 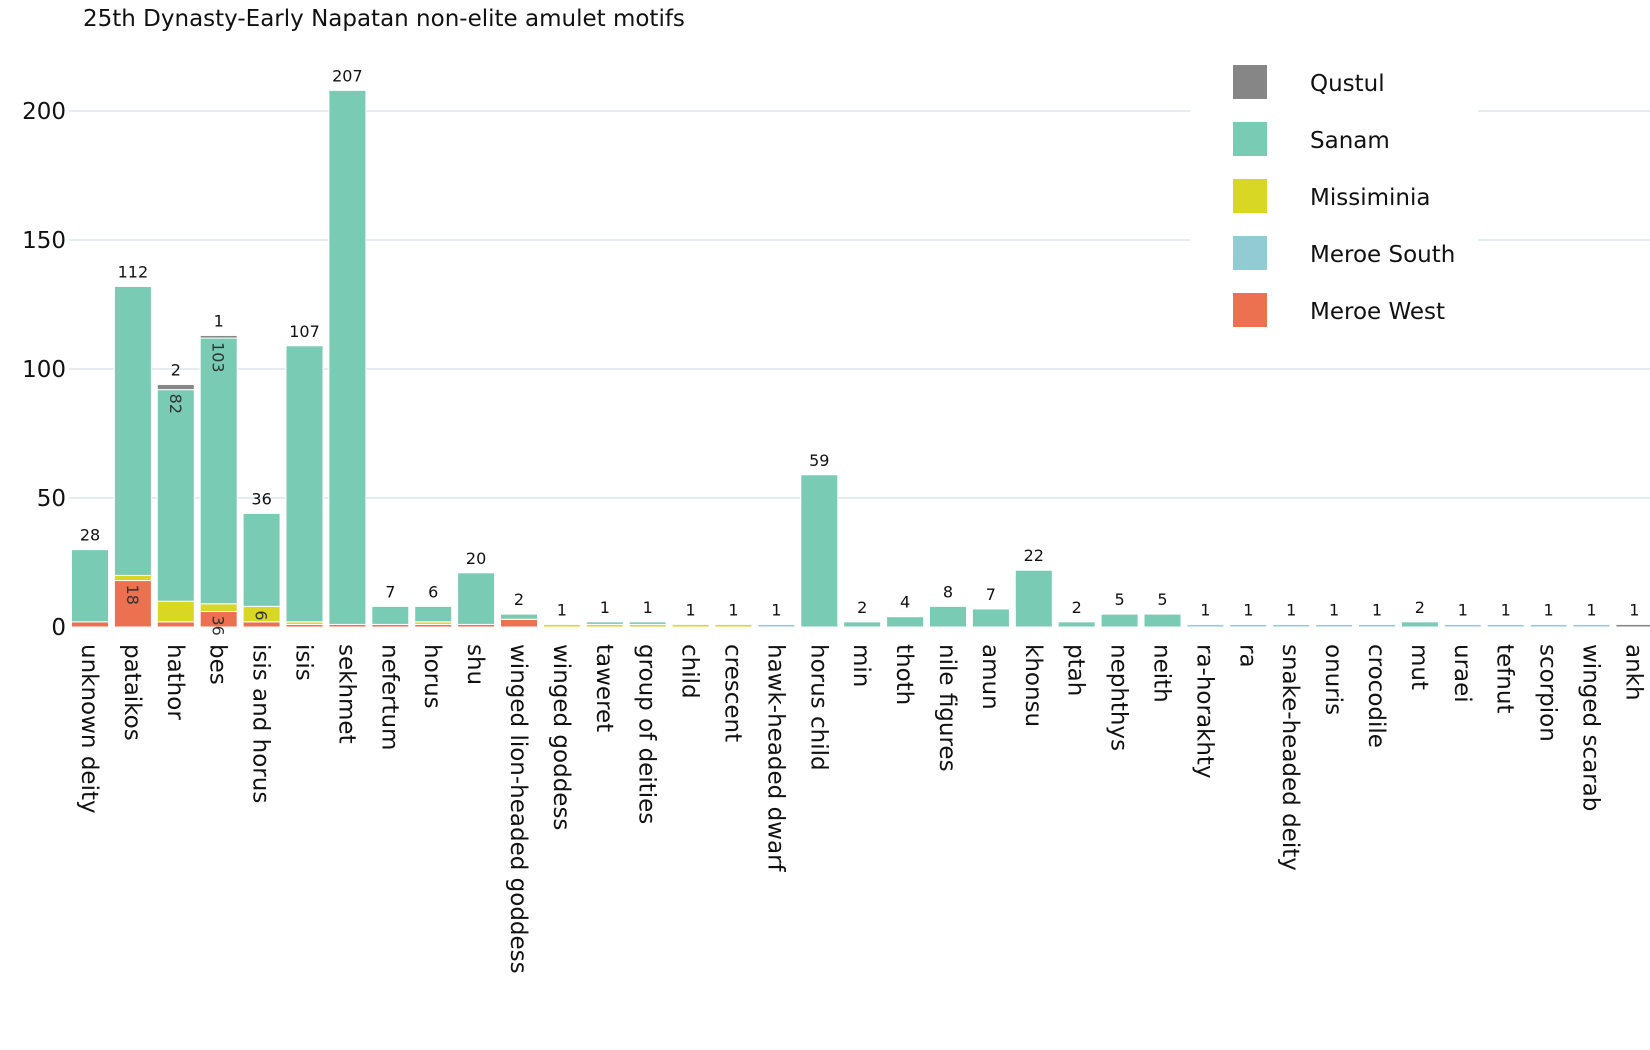 I want to click on x-tick-label: amun, so click(x=990, y=677).